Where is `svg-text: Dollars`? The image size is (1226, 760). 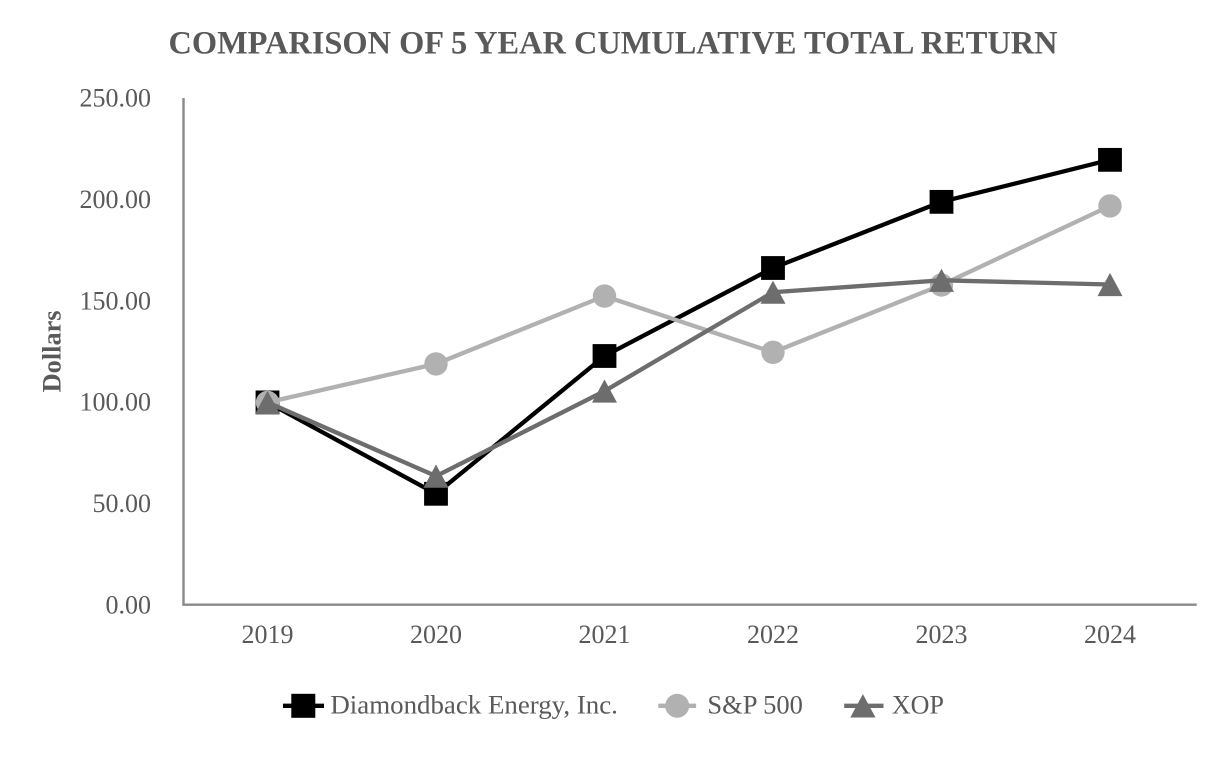 svg-text: Dollars is located at coordinates (52, 351).